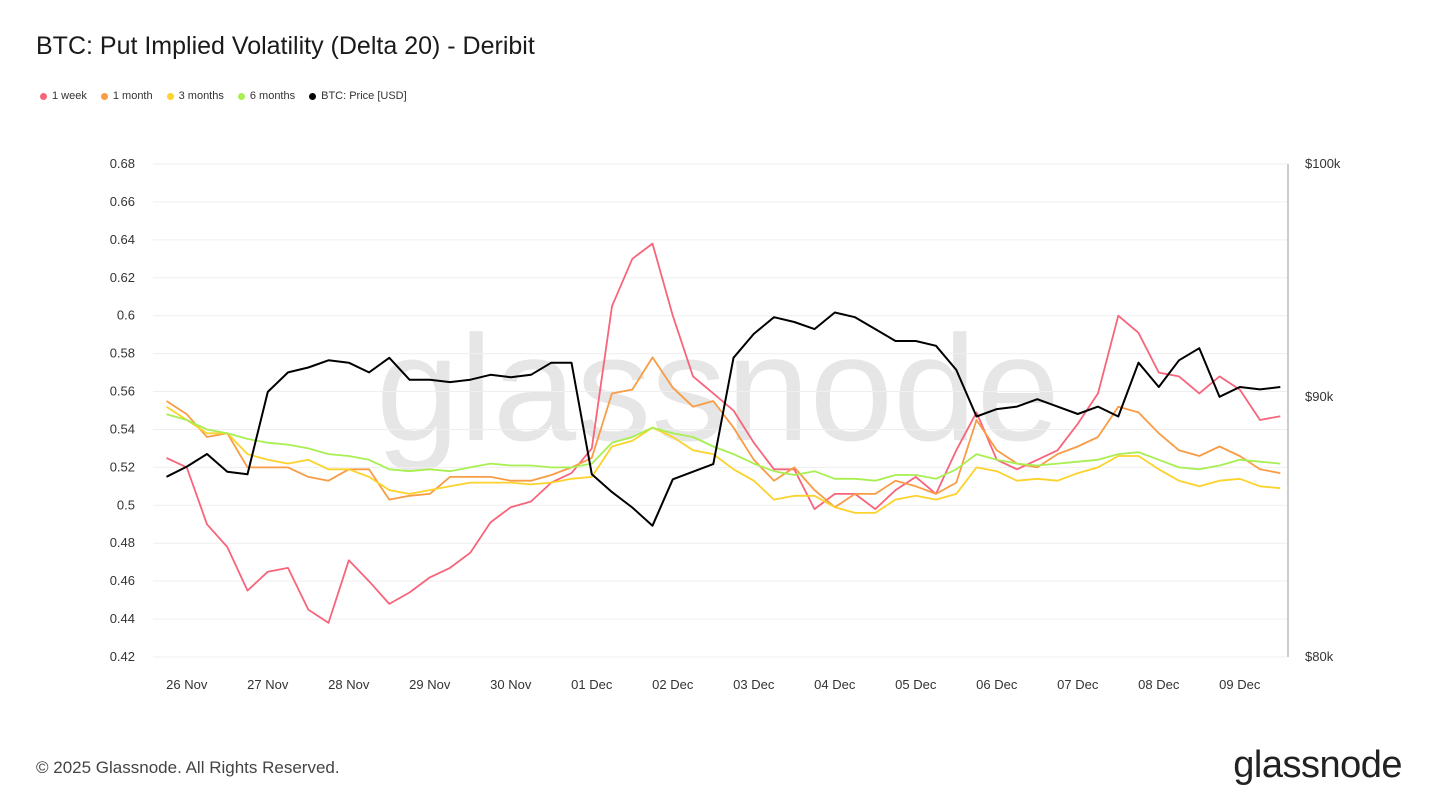 Image resolution: width=1440 pixels, height=810 pixels. I want to click on legend-label: BTC: Price [USD], so click(364, 96).